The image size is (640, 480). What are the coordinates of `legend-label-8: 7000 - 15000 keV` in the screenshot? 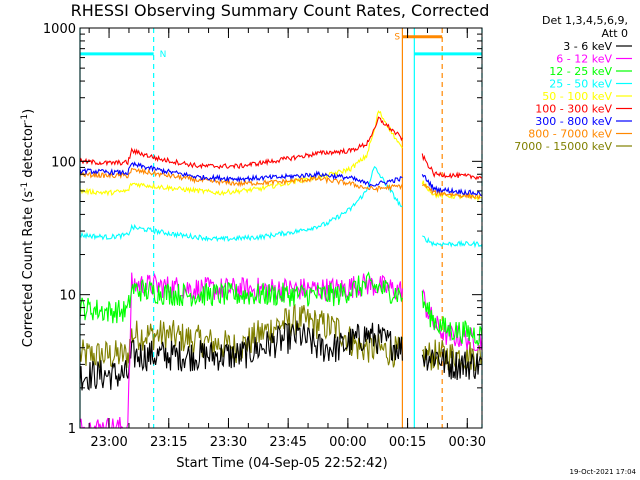 It's located at (563, 146).